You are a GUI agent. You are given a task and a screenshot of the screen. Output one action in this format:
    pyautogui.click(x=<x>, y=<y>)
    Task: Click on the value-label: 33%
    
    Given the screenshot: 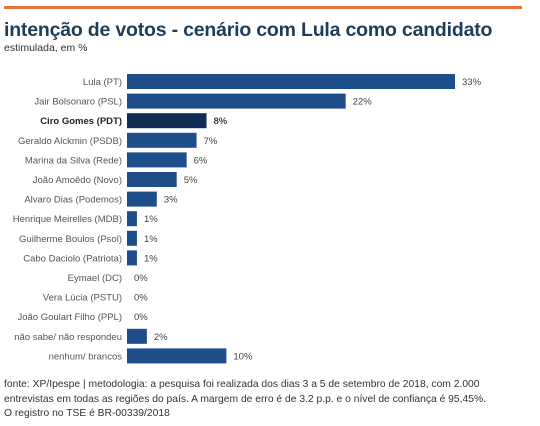 What is the action you would take?
    pyautogui.click(x=472, y=82)
    